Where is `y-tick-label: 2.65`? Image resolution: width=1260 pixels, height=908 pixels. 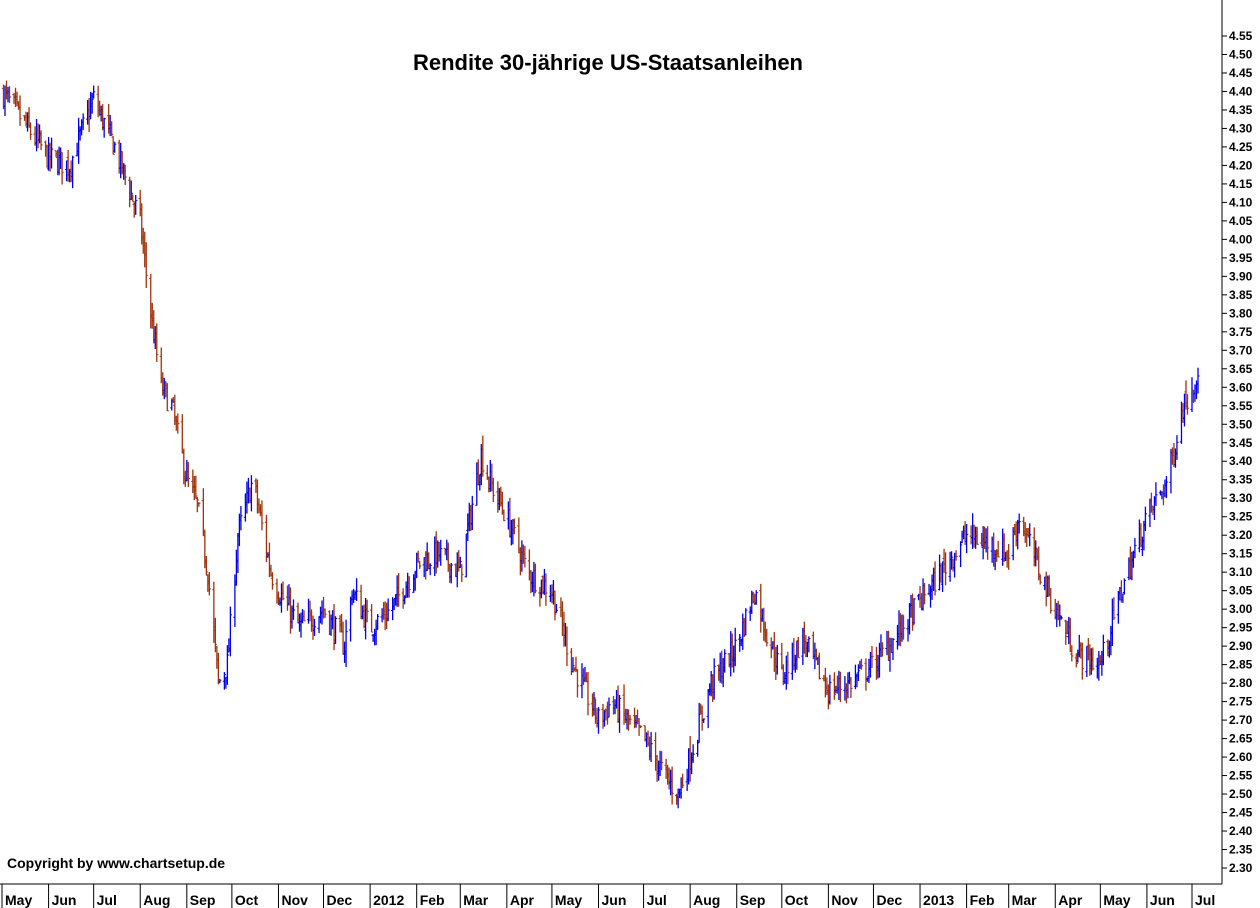
y-tick-label: 2.65 is located at coordinates (1241, 739).